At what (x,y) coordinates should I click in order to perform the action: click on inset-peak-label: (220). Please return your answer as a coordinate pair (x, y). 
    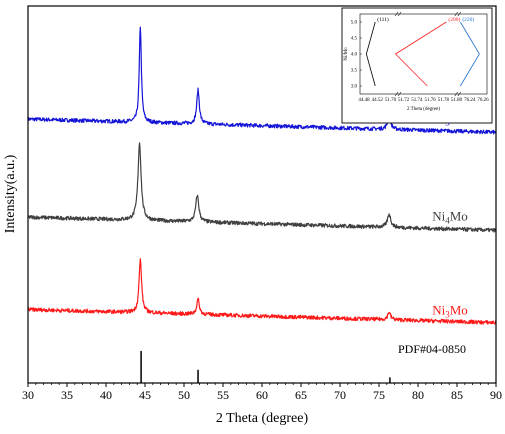
    Looking at the image, I should click on (468, 19).